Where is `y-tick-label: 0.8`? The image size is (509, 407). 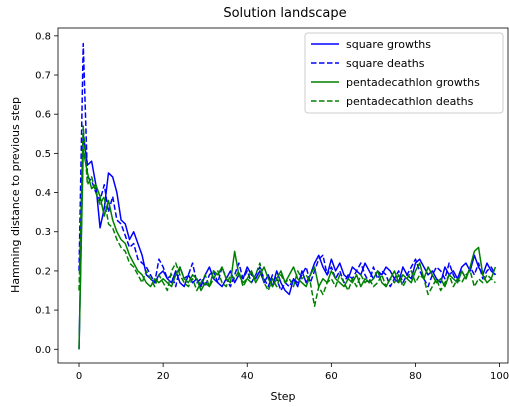 y-tick-label: 0.8 is located at coordinates (43, 36).